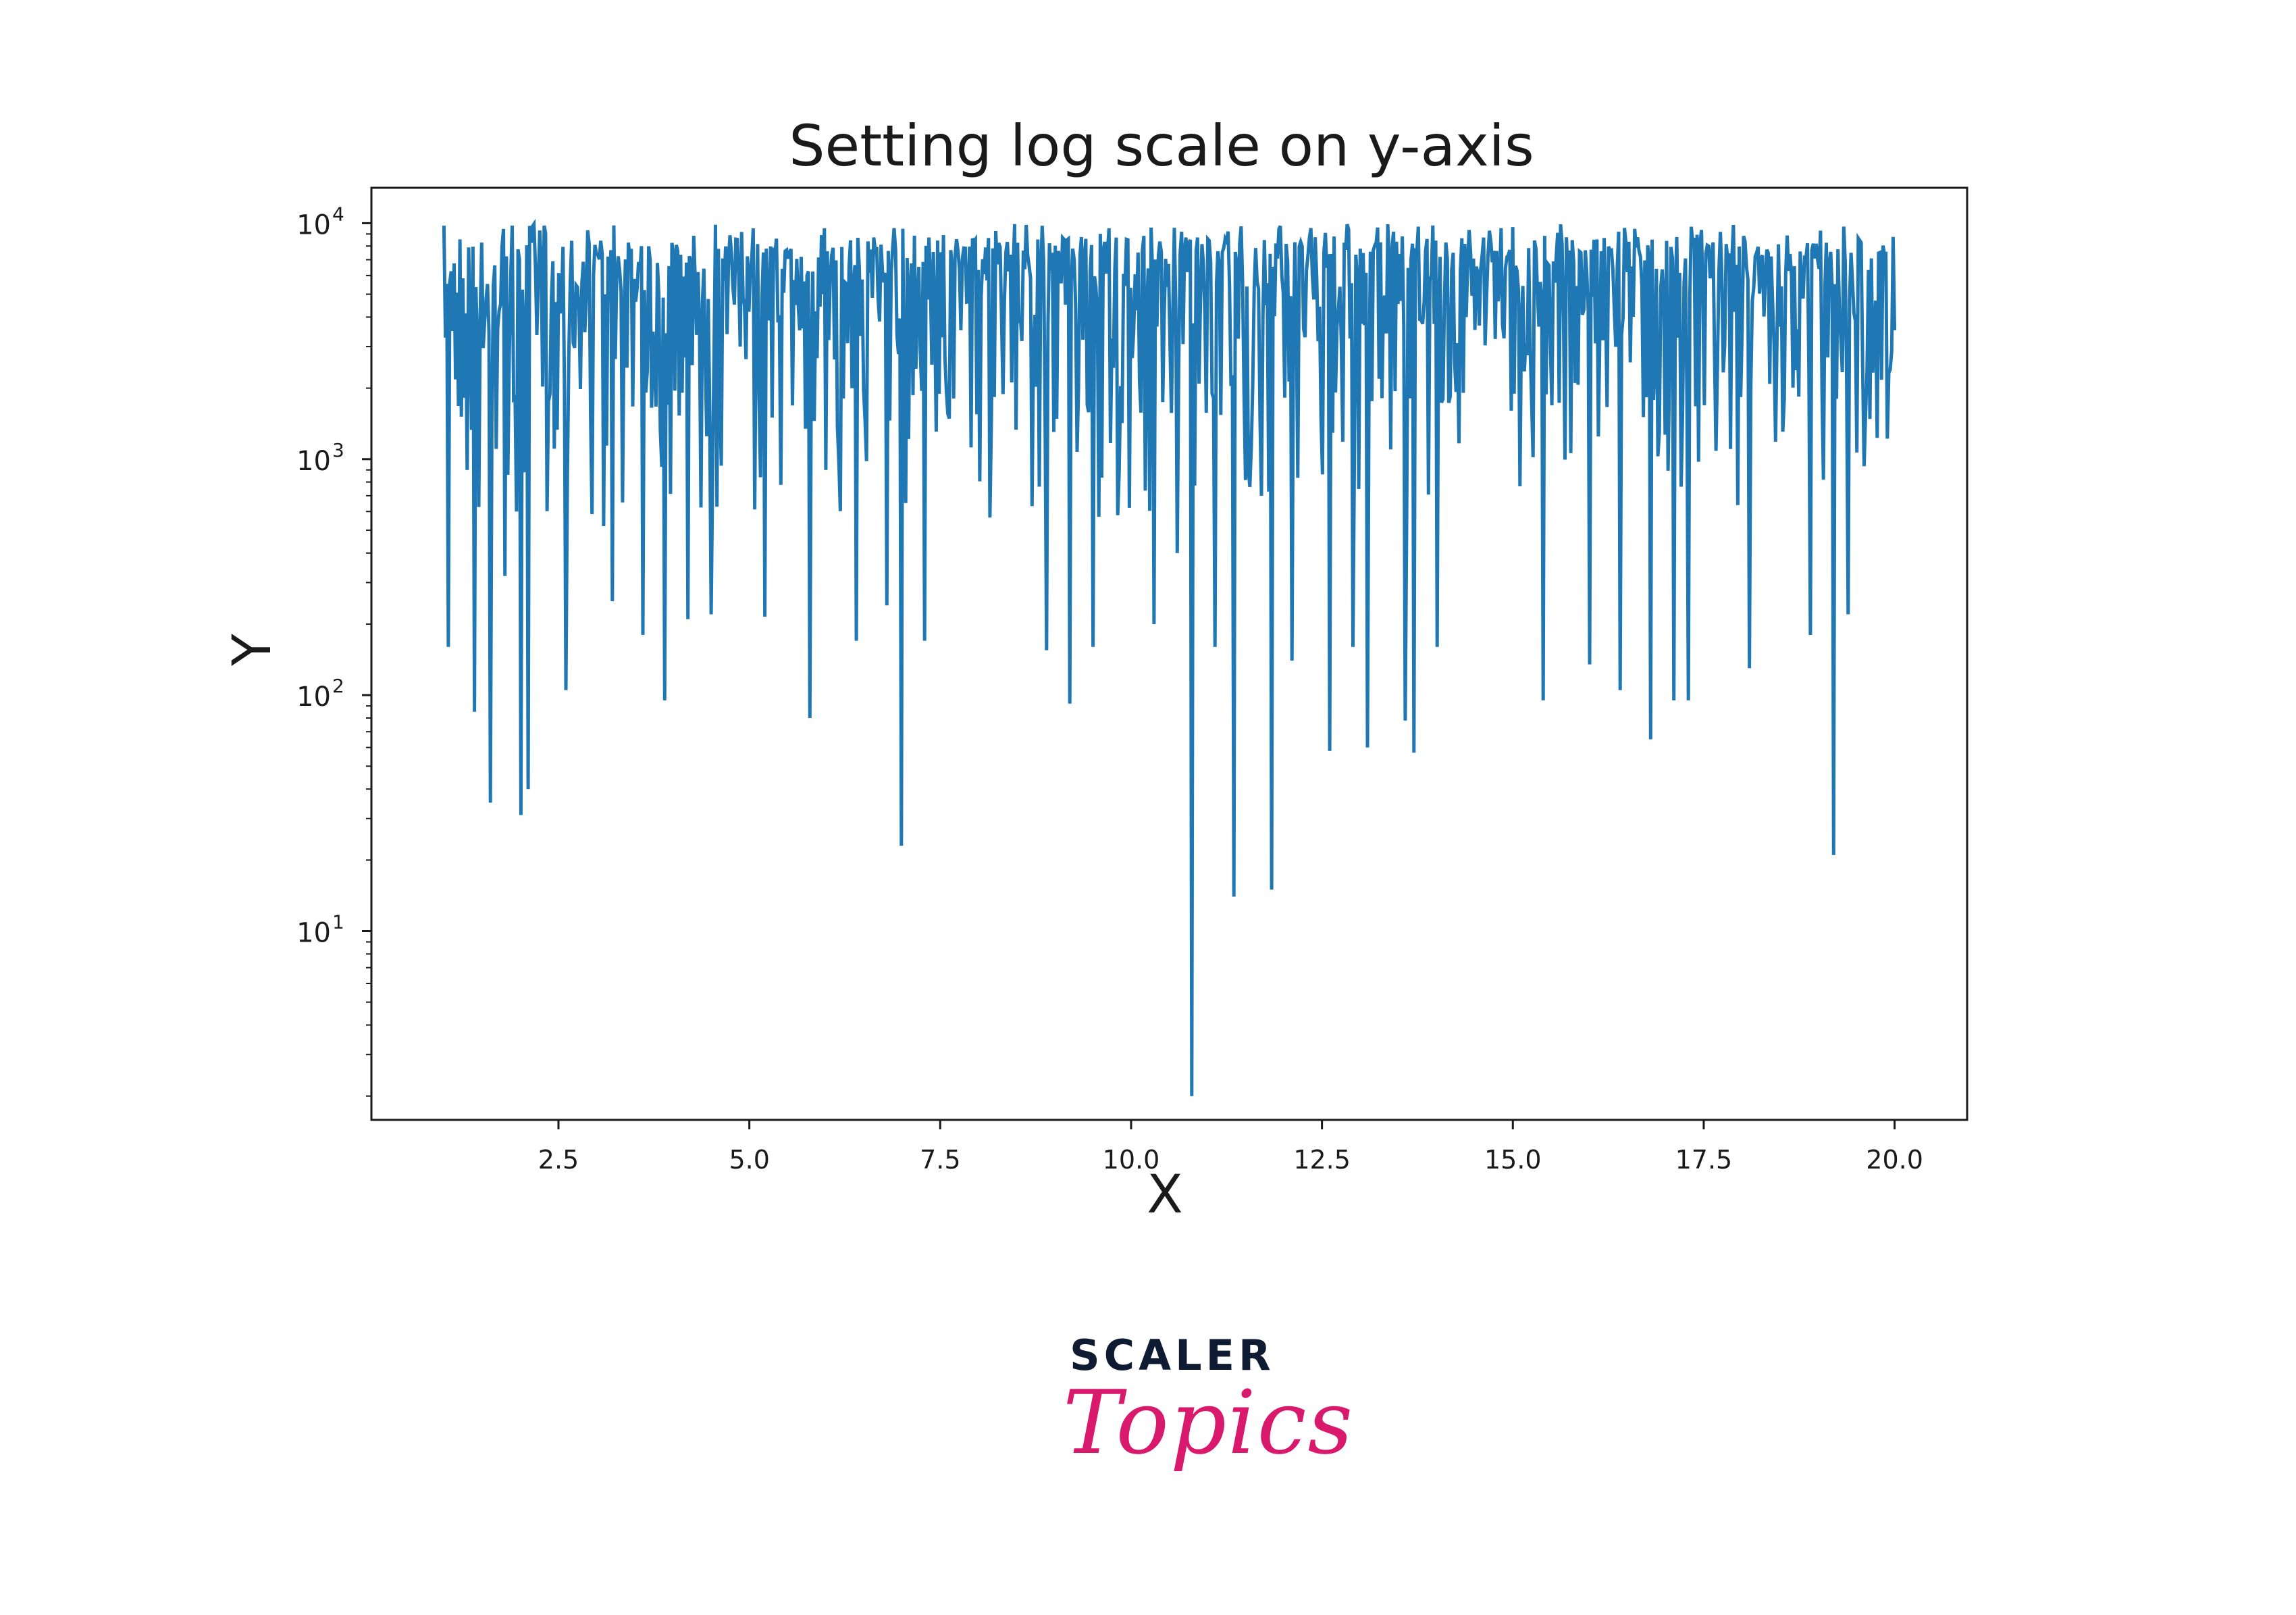  Describe the element at coordinates (1164, 1194) in the screenshot. I see `x-axis-label: X` at that location.